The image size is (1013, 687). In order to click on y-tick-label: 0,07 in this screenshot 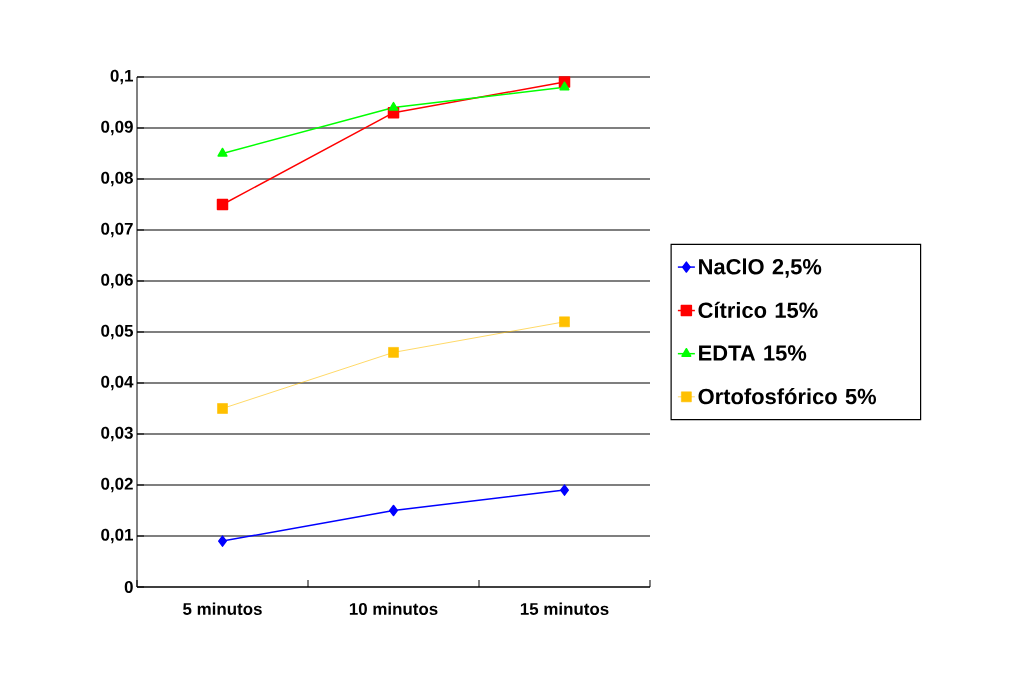, I will do `click(117, 230)`.